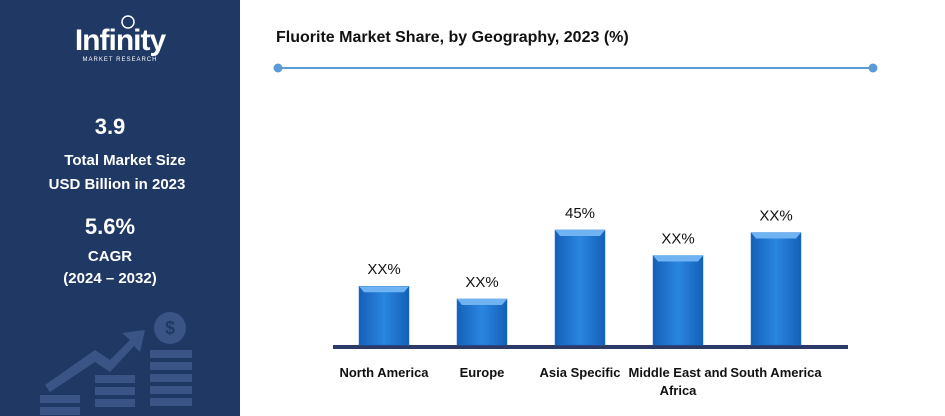 Image resolution: width=945 pixels, height=416 pixels. Describe the element at coordinates (110, 278) in the screenshot. I see `cagr-period: (2024 – 2032)` at that location.